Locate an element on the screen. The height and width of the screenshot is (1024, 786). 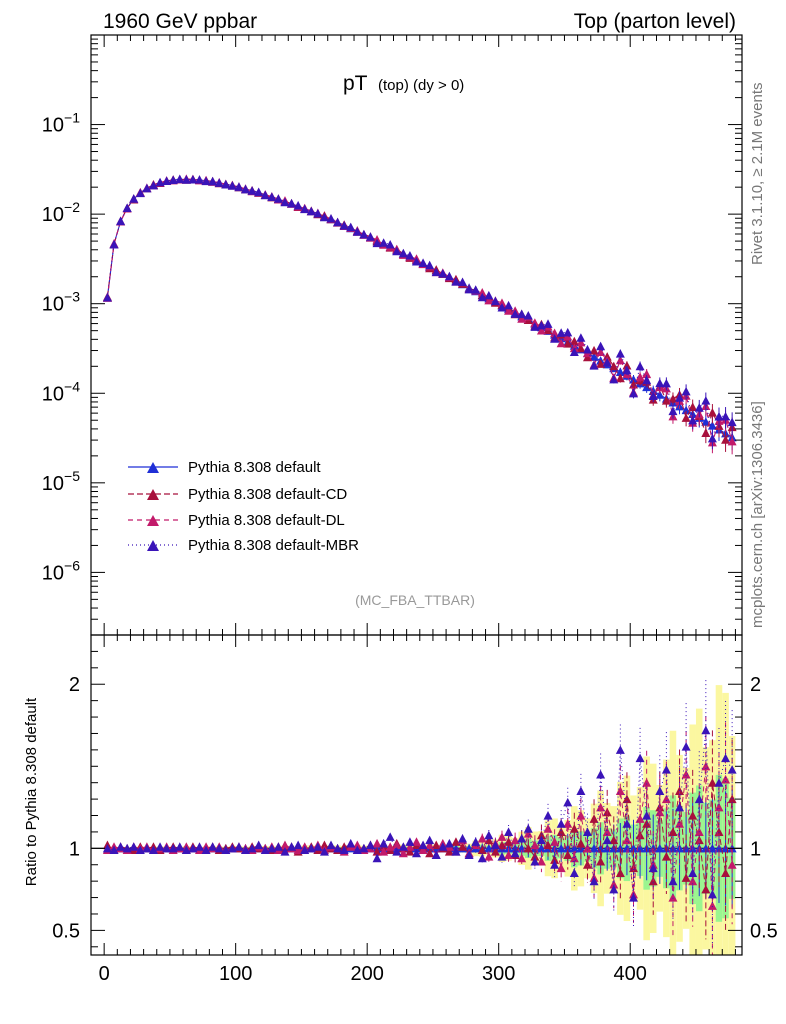
y-tick-label: 10⁻⁵ is located at coordinates (61, 481).